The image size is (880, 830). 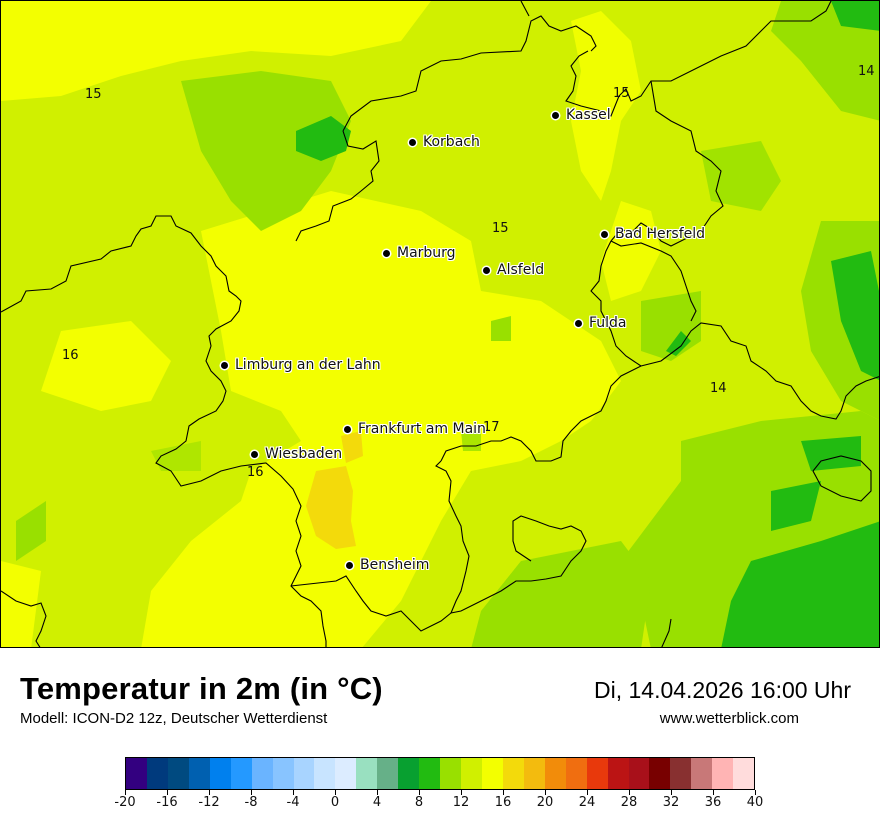 I want to click on city-marker-frankfurt: Frankfurt am Main, so click(x=415, y=429).